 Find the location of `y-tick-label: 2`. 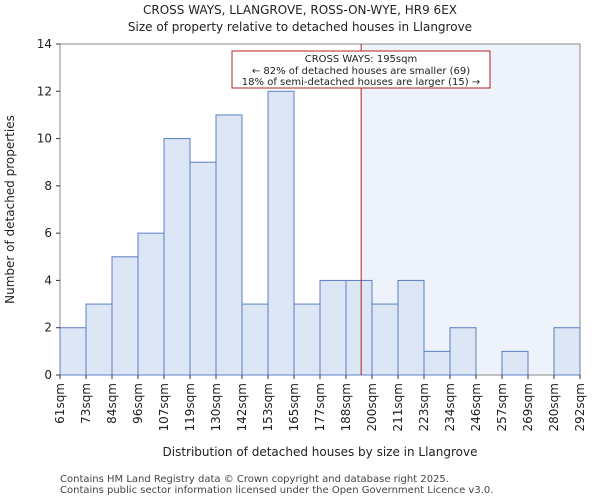

y-tick-label: 2 is located at coordinates (48, 328).